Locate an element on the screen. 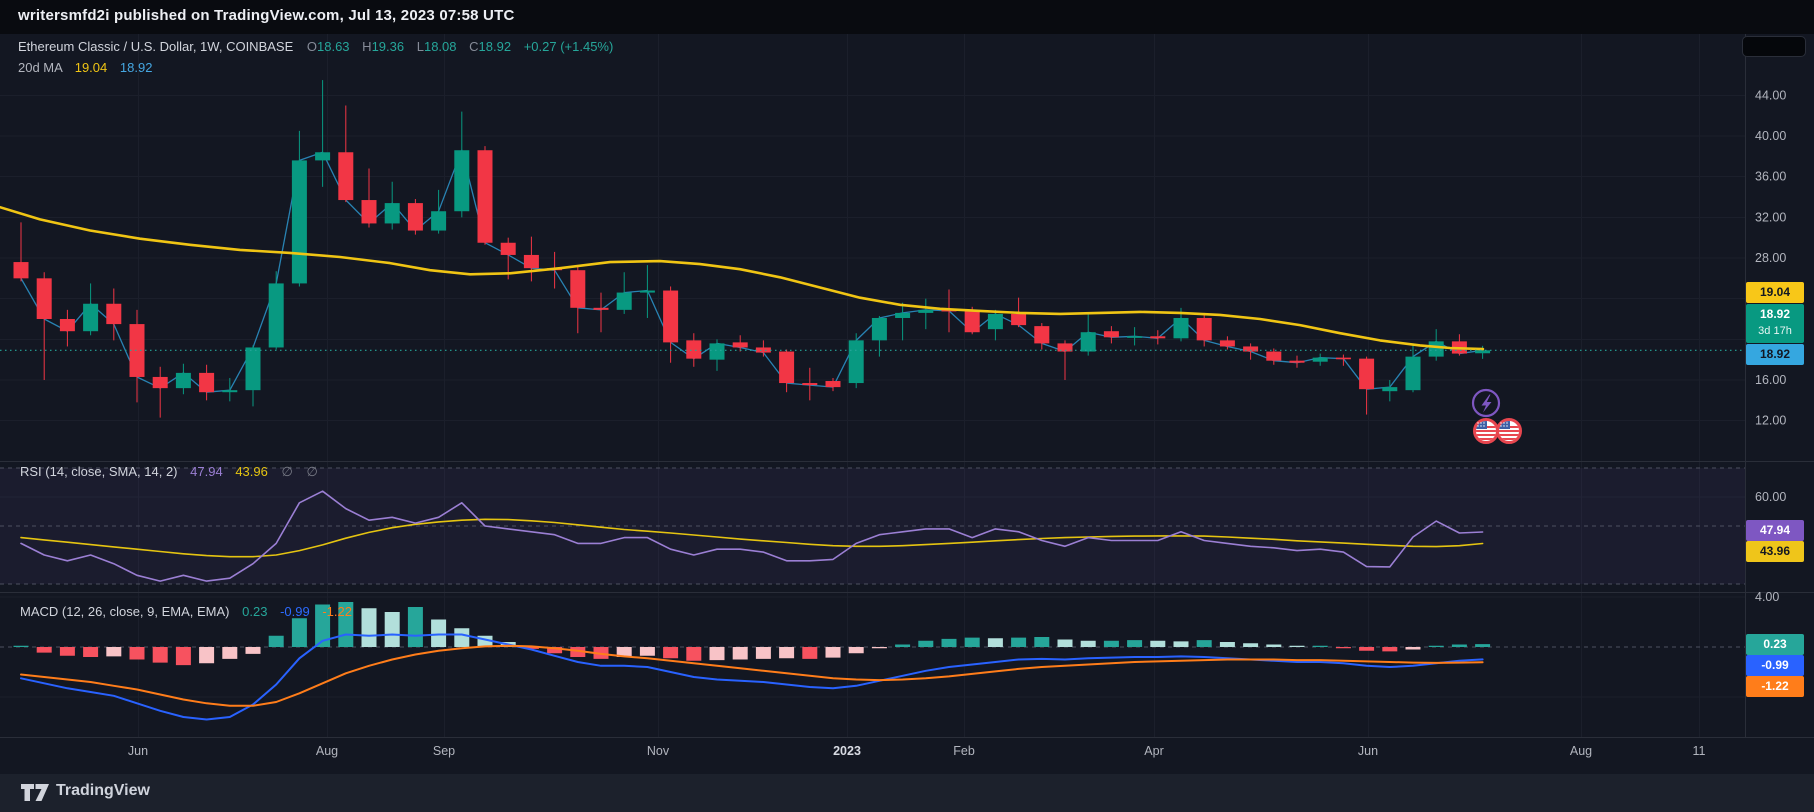 The height and width of the screenshot is (812, 1814). time-axis-label: Jun is located at coordinates (138, 751).